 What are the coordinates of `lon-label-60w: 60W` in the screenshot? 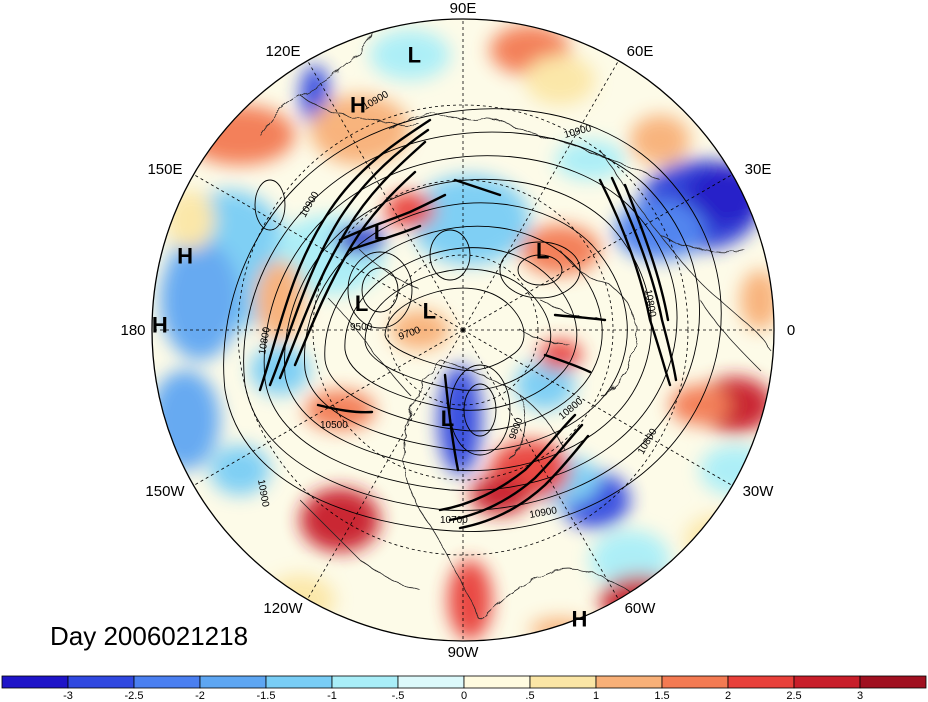 It's located at (641, 608).